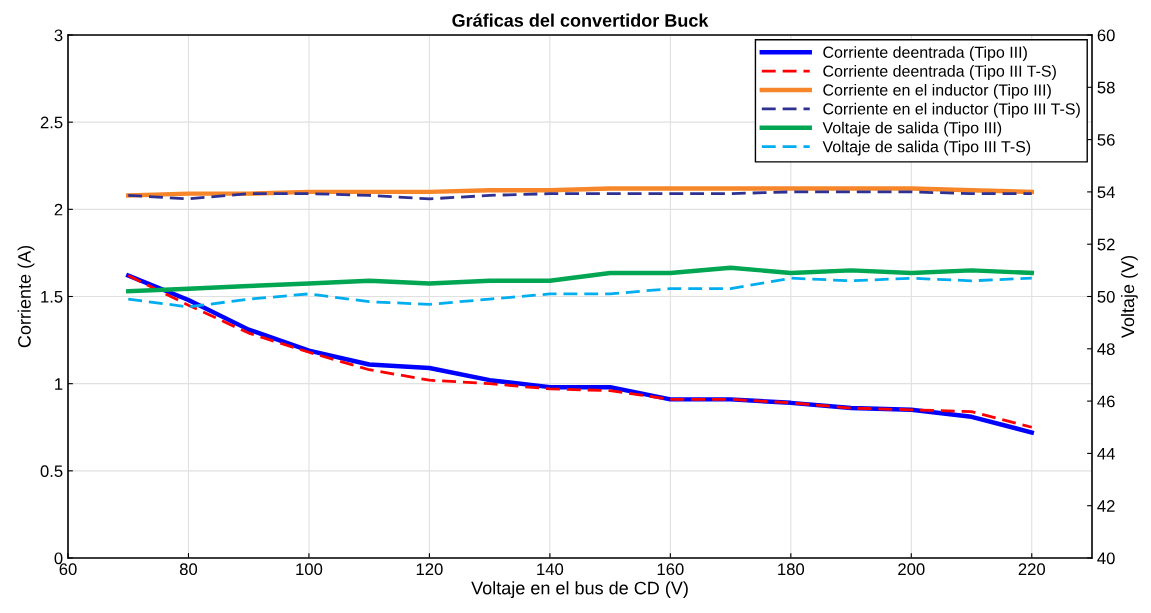 This screenshot has width=1151, height=613. I want to click on legend-label: Corriente en el inductor (Tipo III T-S), so click(951, 110).